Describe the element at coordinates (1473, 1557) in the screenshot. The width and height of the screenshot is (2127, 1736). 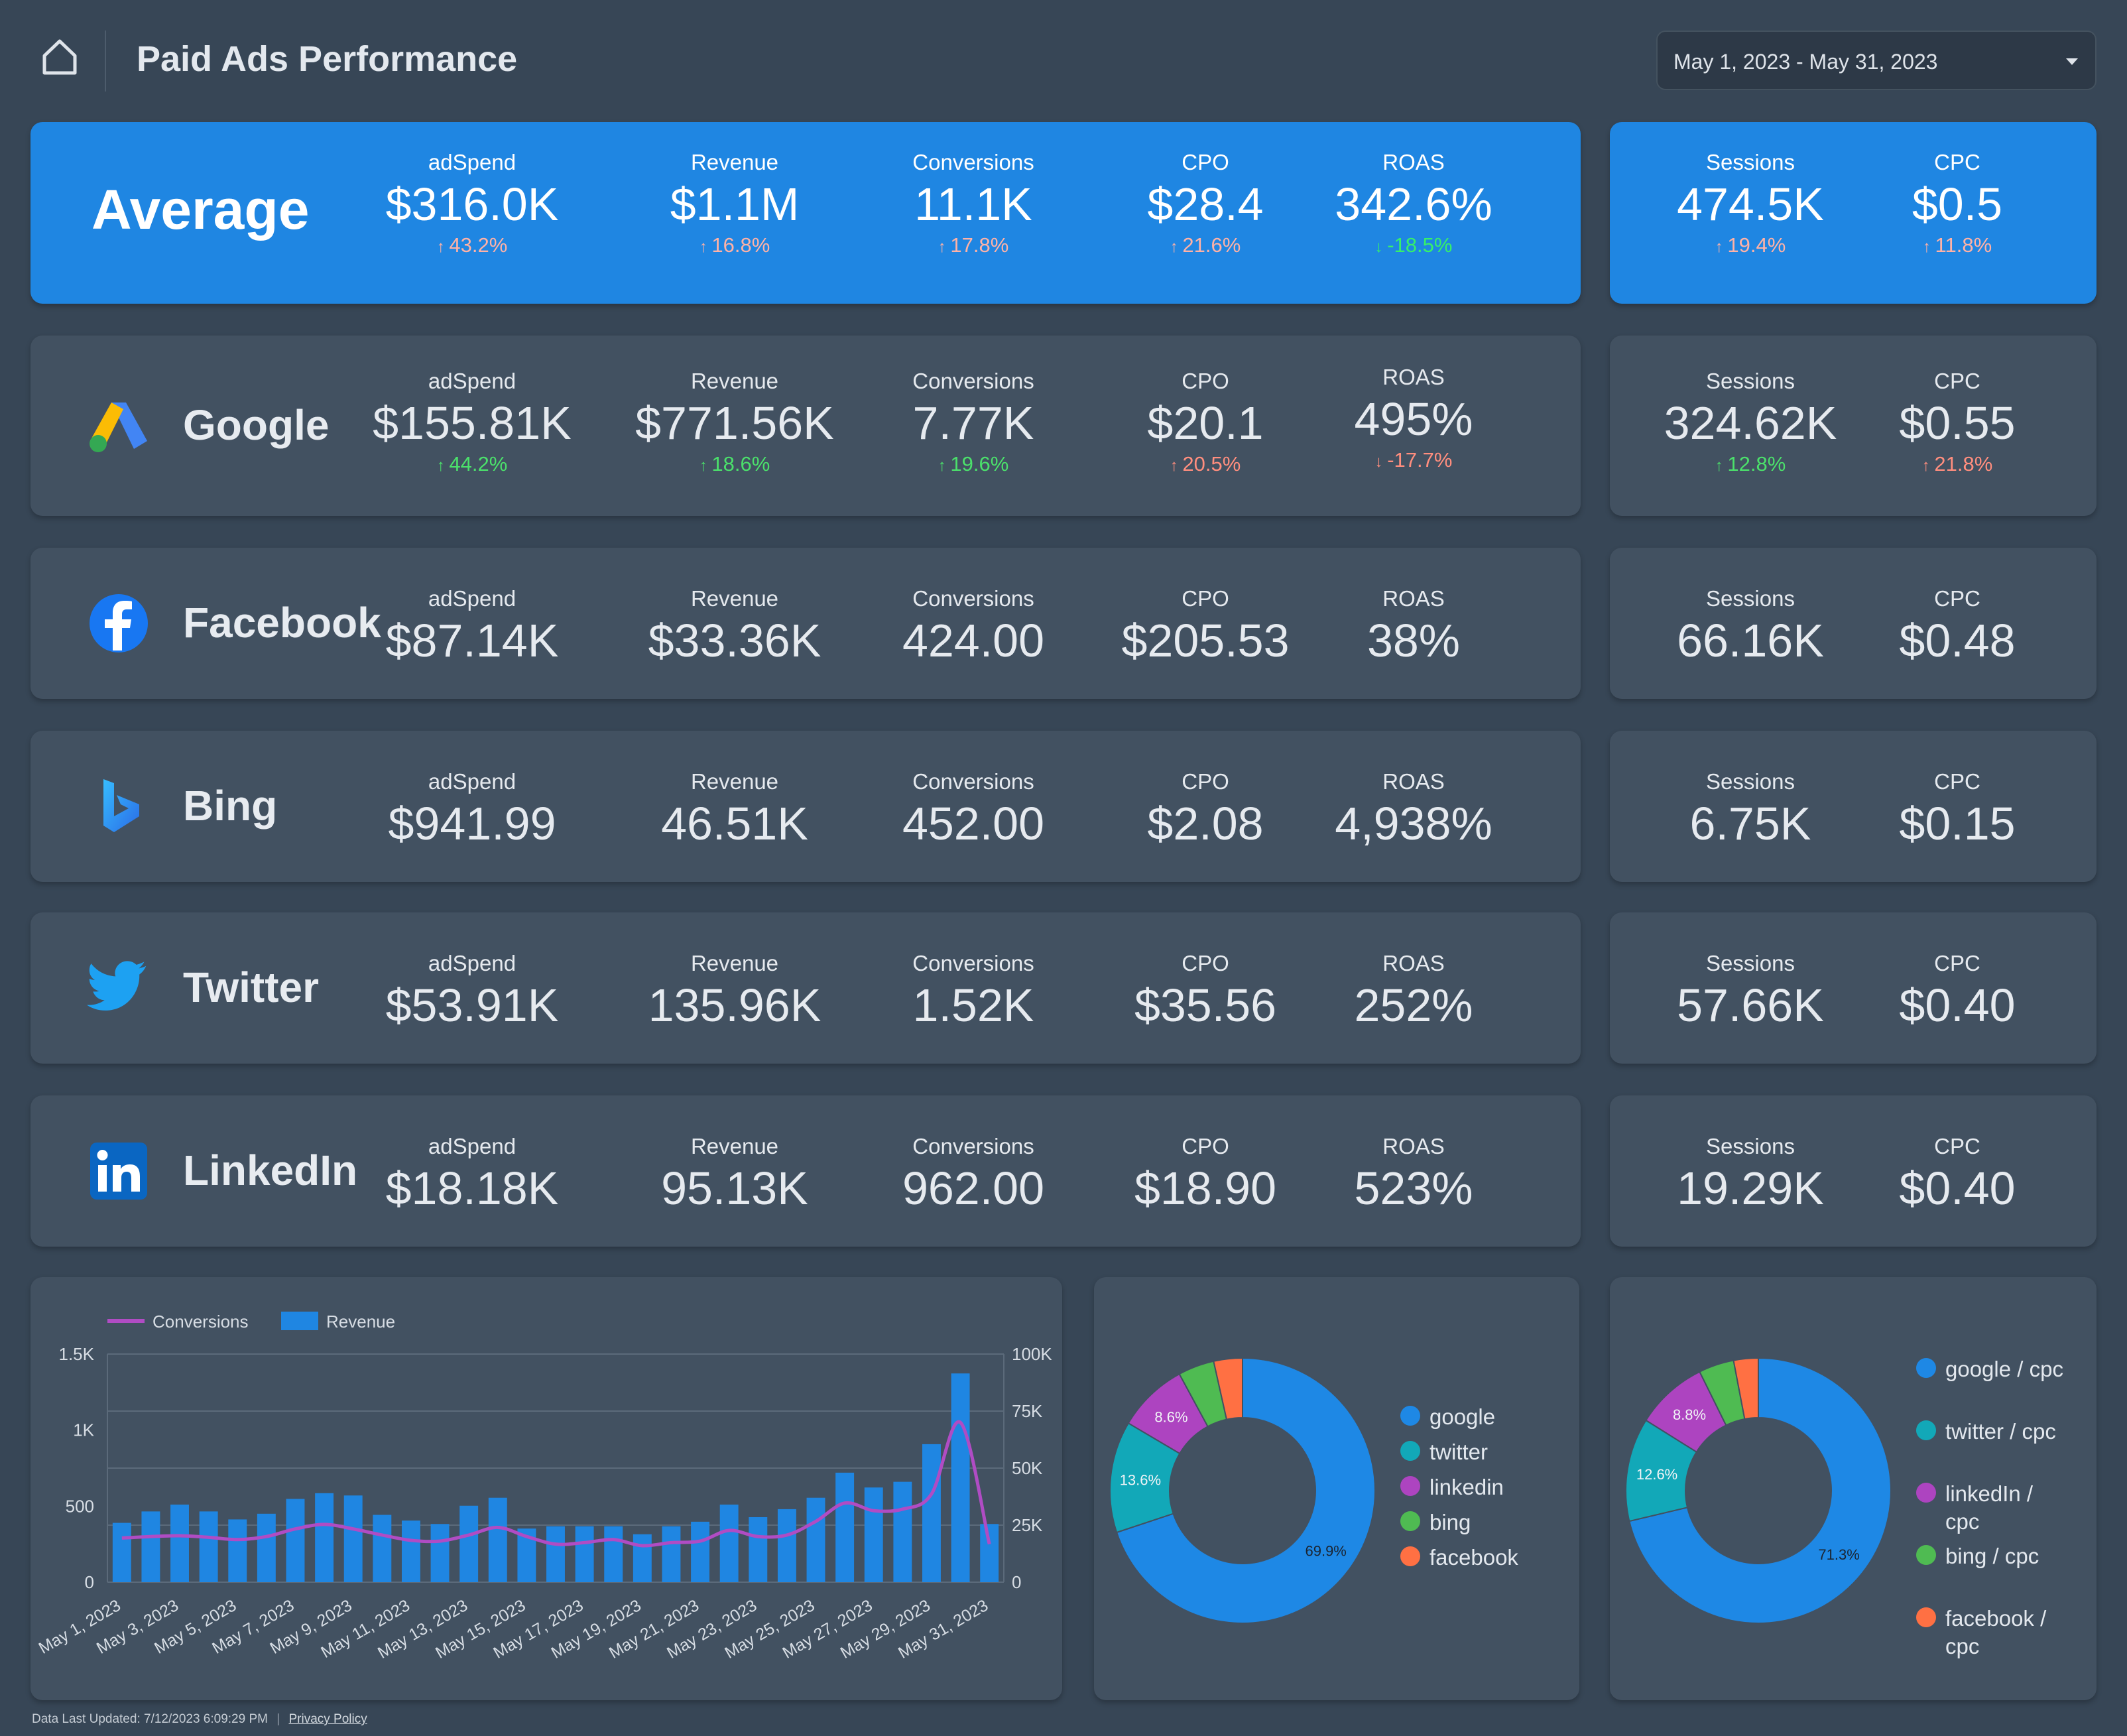
I see `legend-item-label: facebook` at that location.